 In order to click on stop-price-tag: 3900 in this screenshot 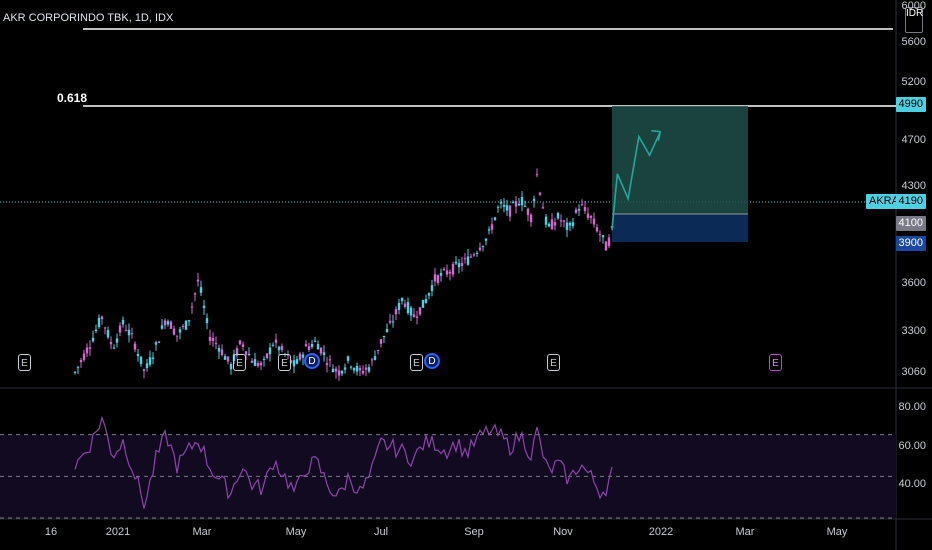, I will do `click(910, 243)`.